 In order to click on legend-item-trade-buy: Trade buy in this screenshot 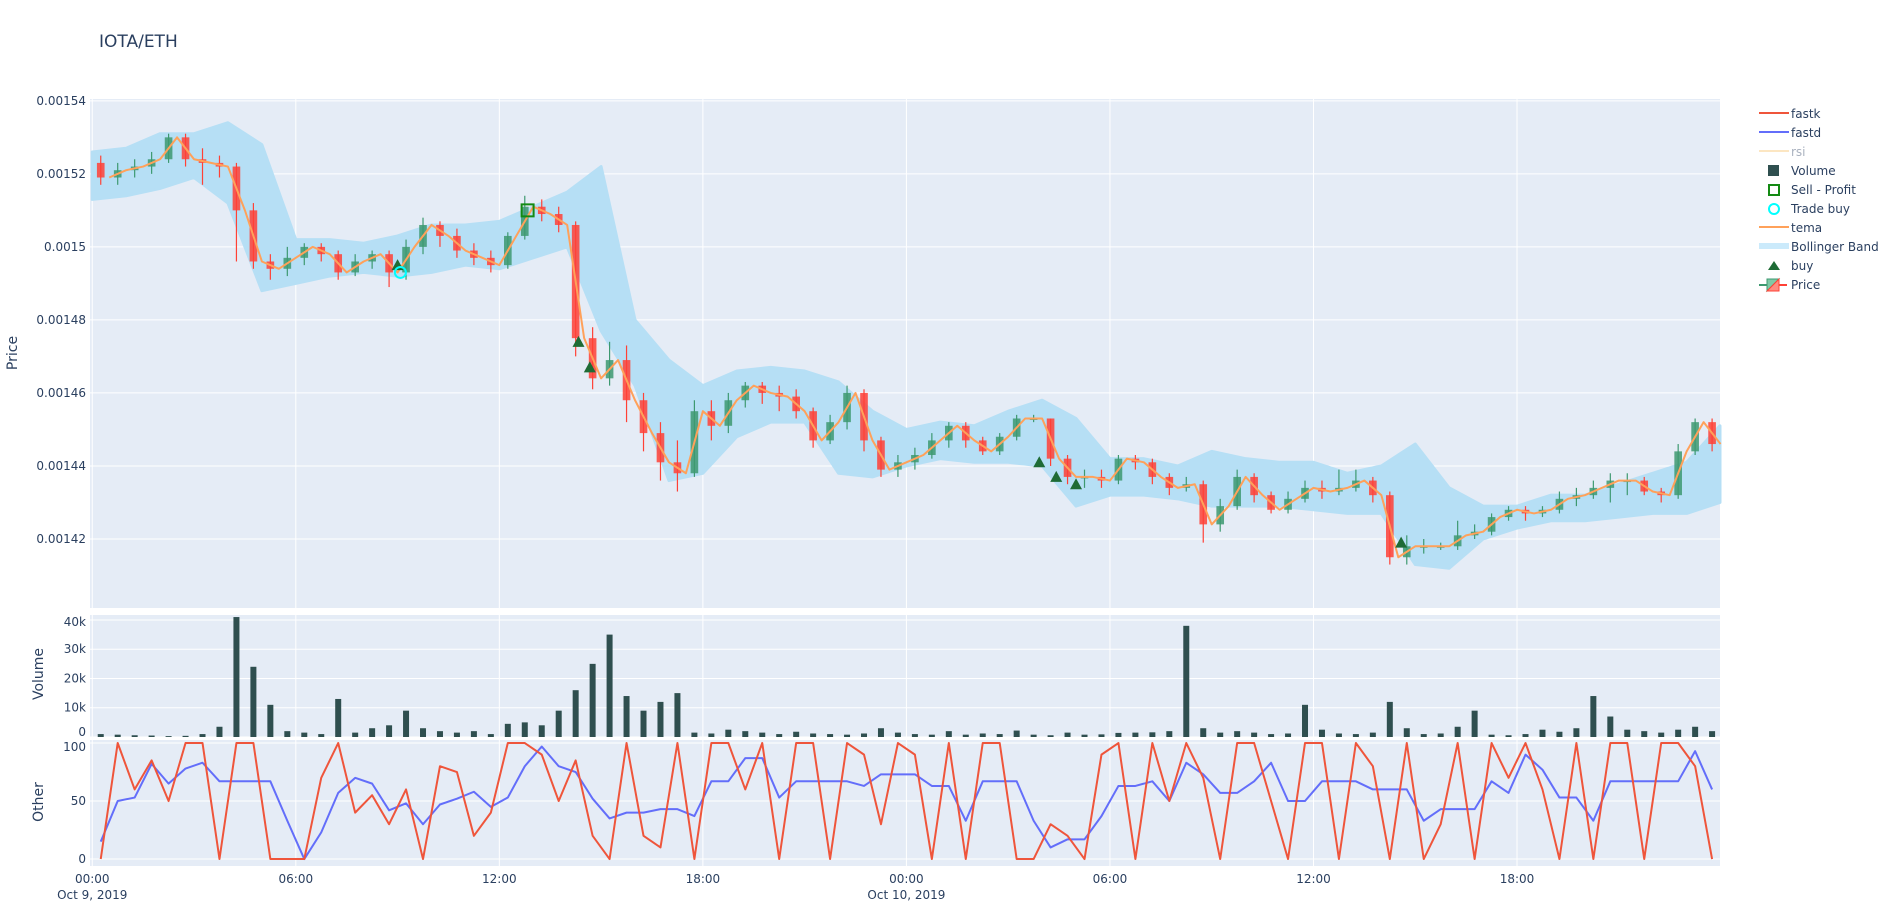, I will do `click(1817, 208)`.